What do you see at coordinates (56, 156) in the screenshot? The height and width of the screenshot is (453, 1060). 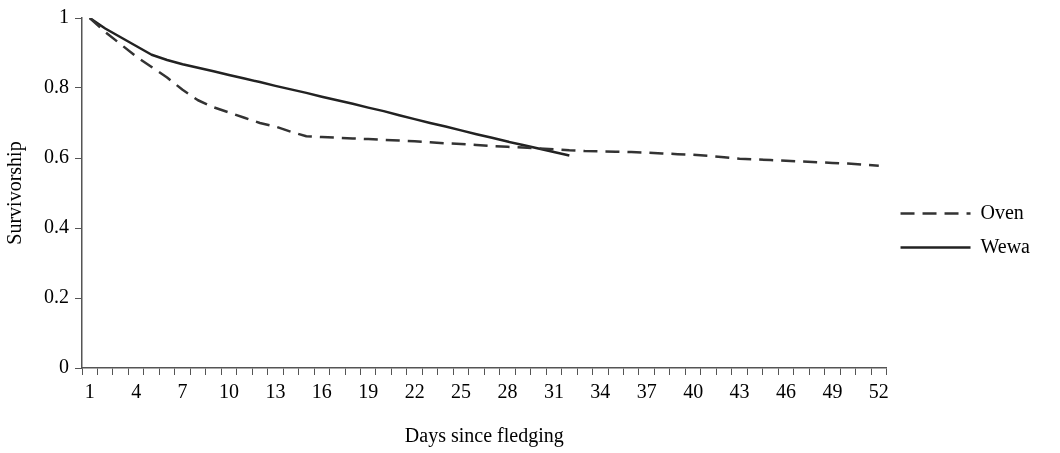 I see `y-tick-label: 0.6` at bounding box center [56, 156].